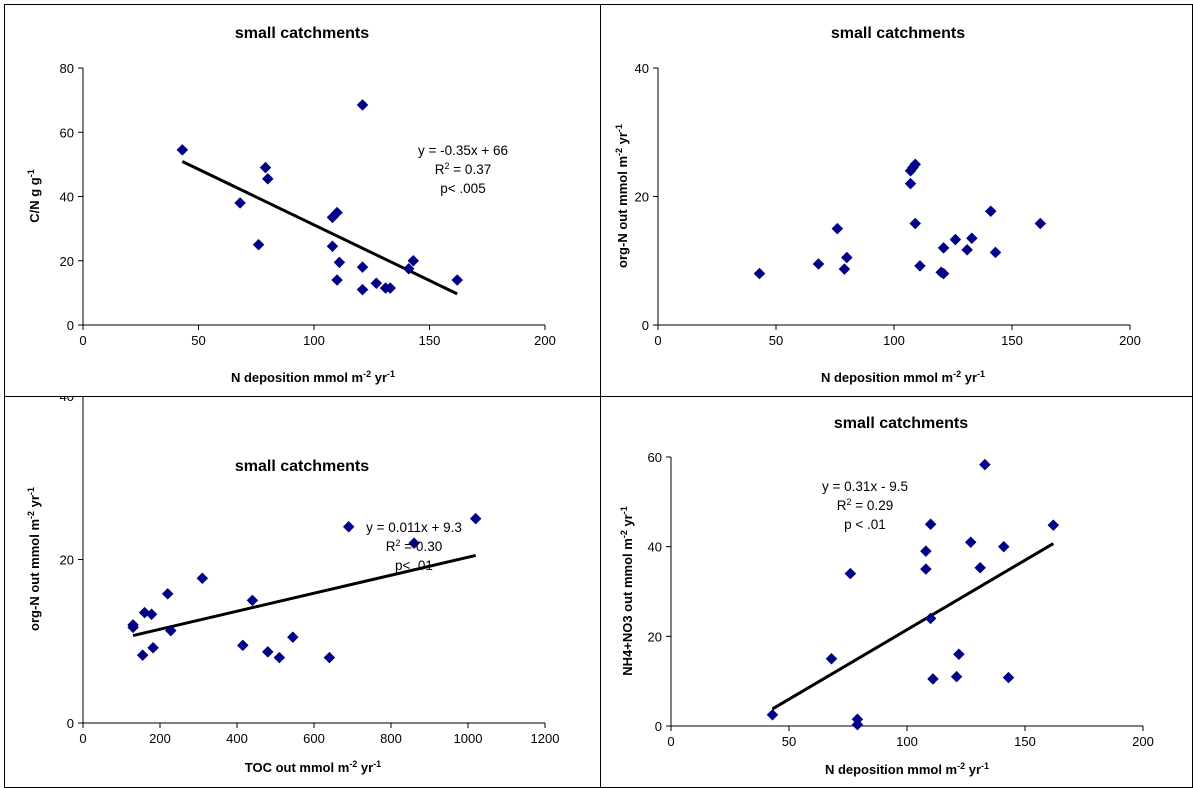 The height and width of the screenshot is (788, 1193). Describe the element at coordinates (463, 150) in the screenshot. I see `regression-annotation: y = -0.35x + 66` at that location.